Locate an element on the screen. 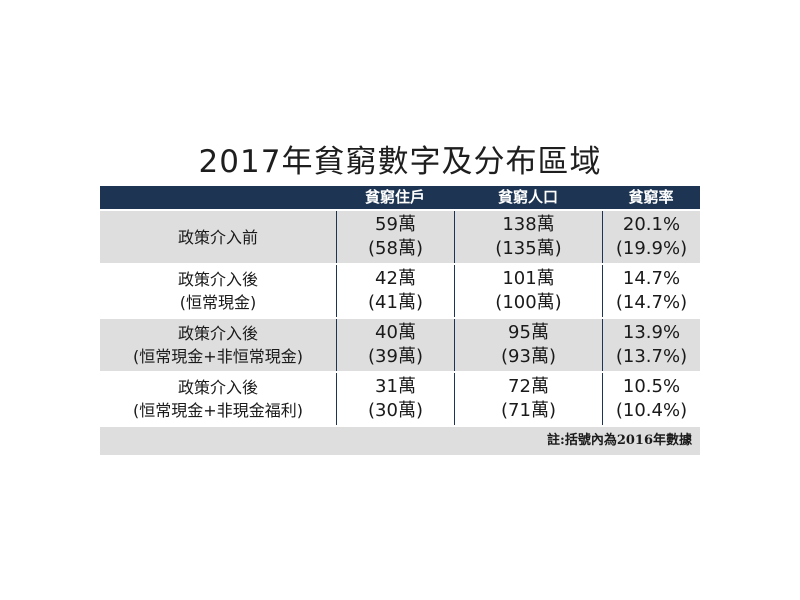  rate-value: 14.7% is located at coordinates (651, 278).